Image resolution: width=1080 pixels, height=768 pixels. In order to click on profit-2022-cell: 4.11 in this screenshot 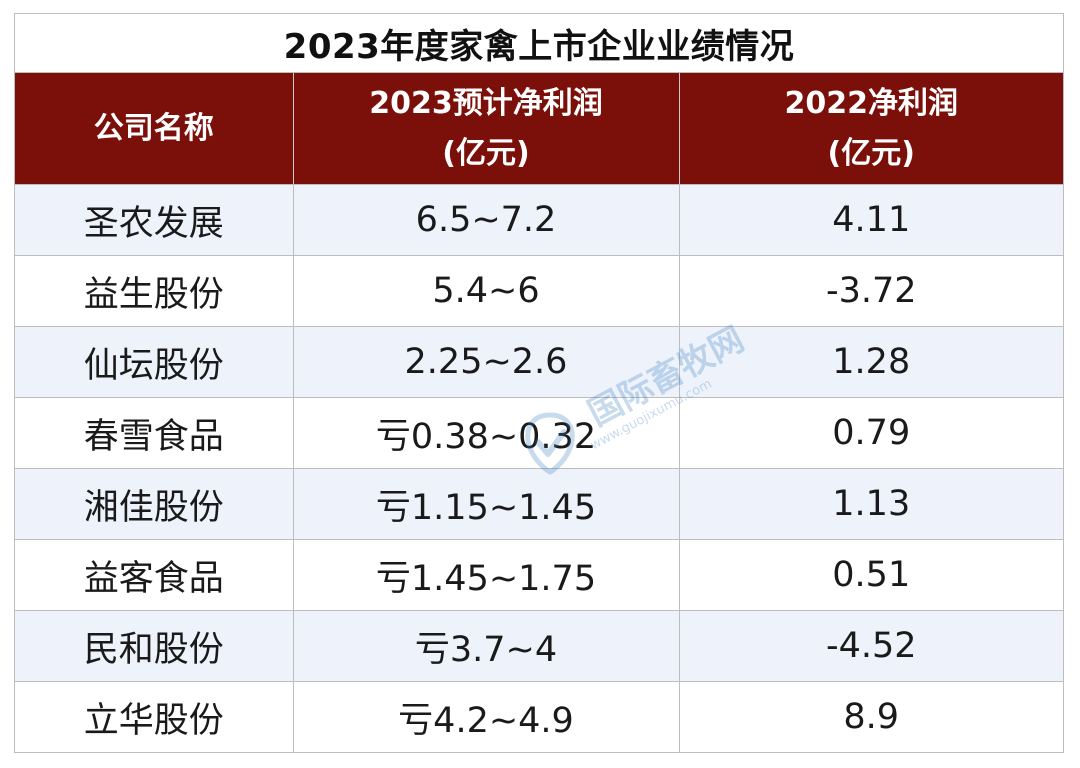, I will do `click(871, 220)`.